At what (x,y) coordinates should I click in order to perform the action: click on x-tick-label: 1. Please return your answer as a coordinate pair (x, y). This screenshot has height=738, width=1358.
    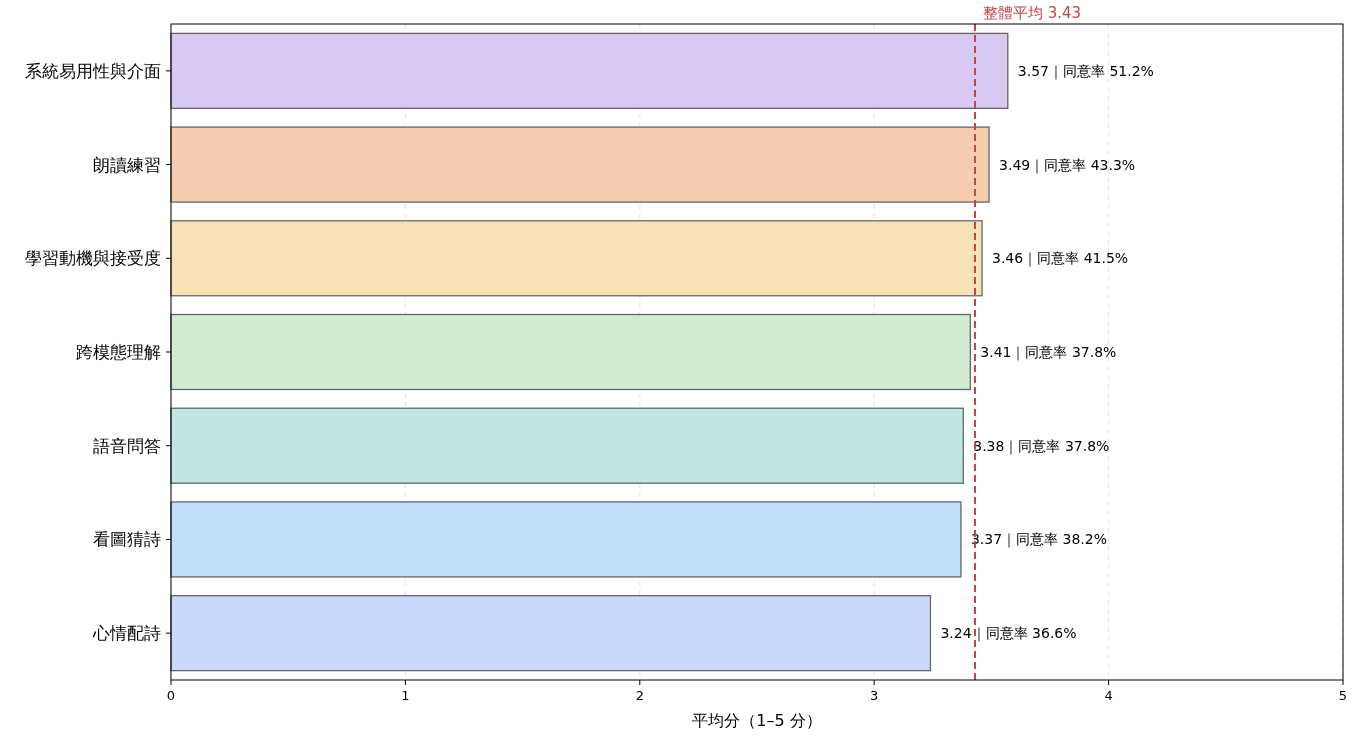
    Looking at the image, I should click on (405, 695).